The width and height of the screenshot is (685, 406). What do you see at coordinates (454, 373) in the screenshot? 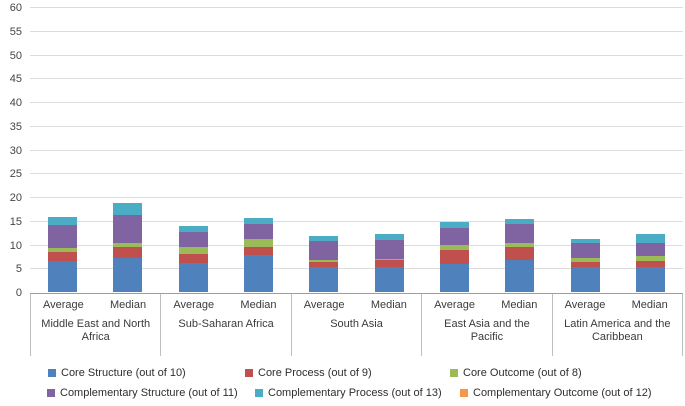
I see `legend-swatch-core-outcome` at bounding box center [454, 373].